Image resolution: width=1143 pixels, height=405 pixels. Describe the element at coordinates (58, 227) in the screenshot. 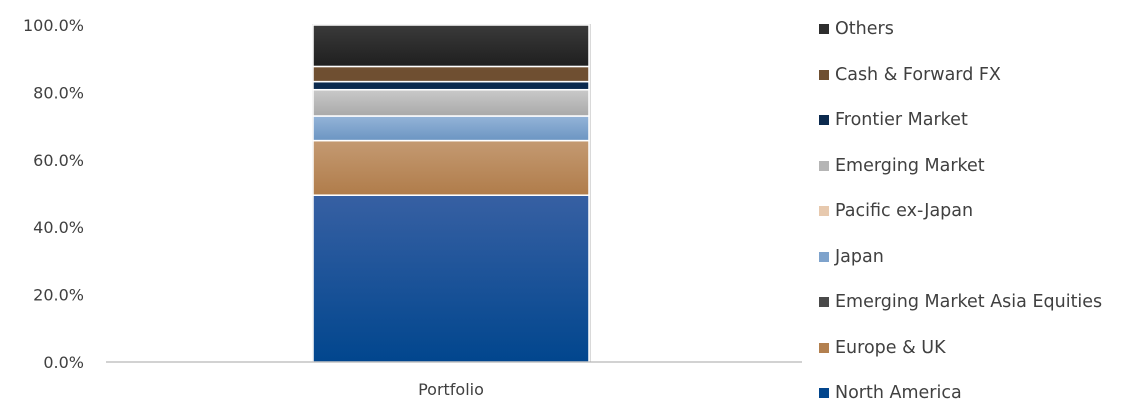

I see `y-tick-label: 40.0%` at that location.